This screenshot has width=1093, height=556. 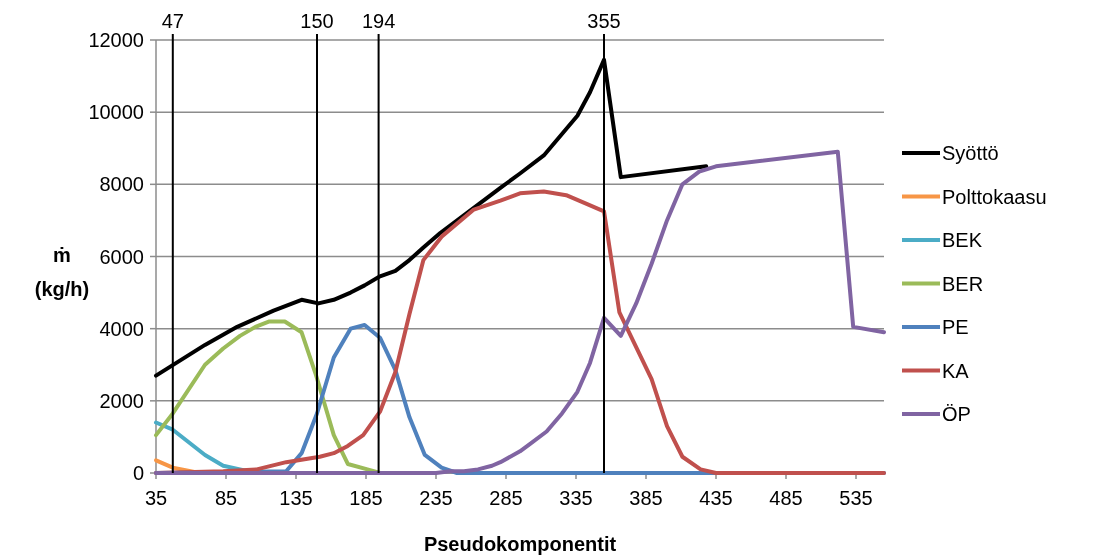 What do you see at coordinates (121, 328) in the screenshot?
I see `y-tick-label: 4000` at bounding box center [121, 328].